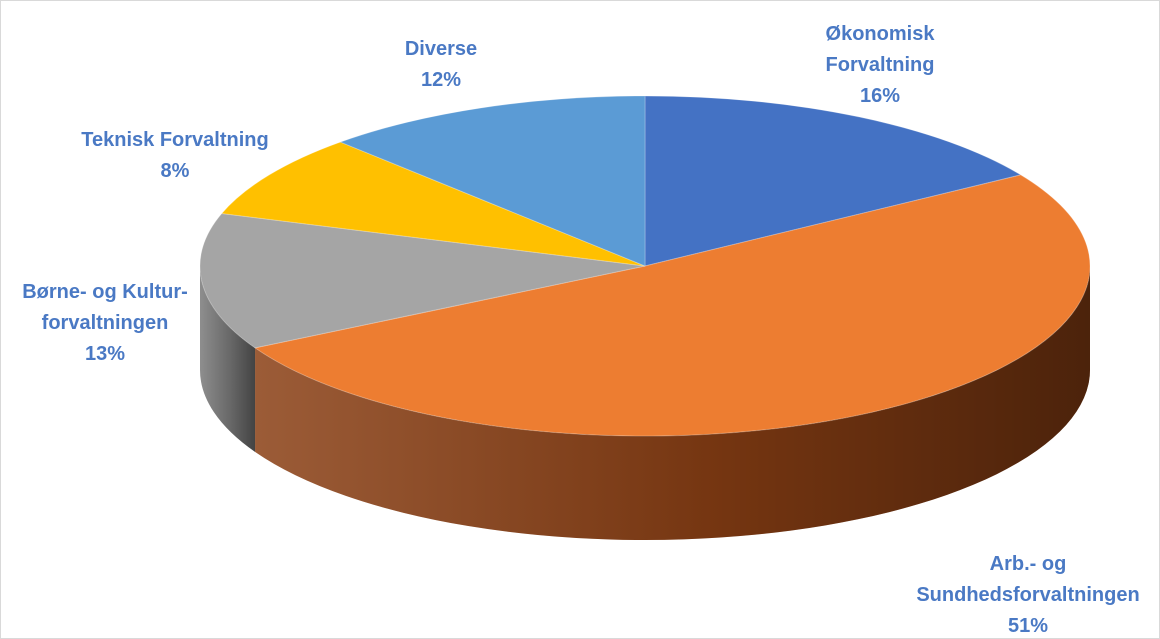  What do you see at coordinates (105, 323) in the screenshot?
I see `slice-name-label-2: forvaltningen` at bounding box center [105, 323].